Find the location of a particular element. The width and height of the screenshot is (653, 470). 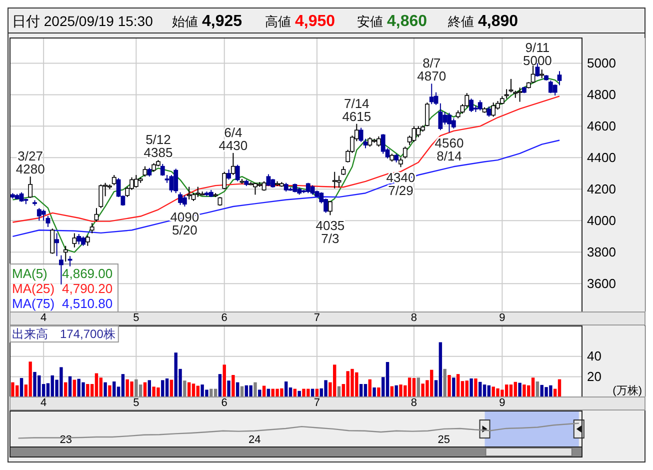

x-tick-label: 24 is located at coordinates (254, 440).